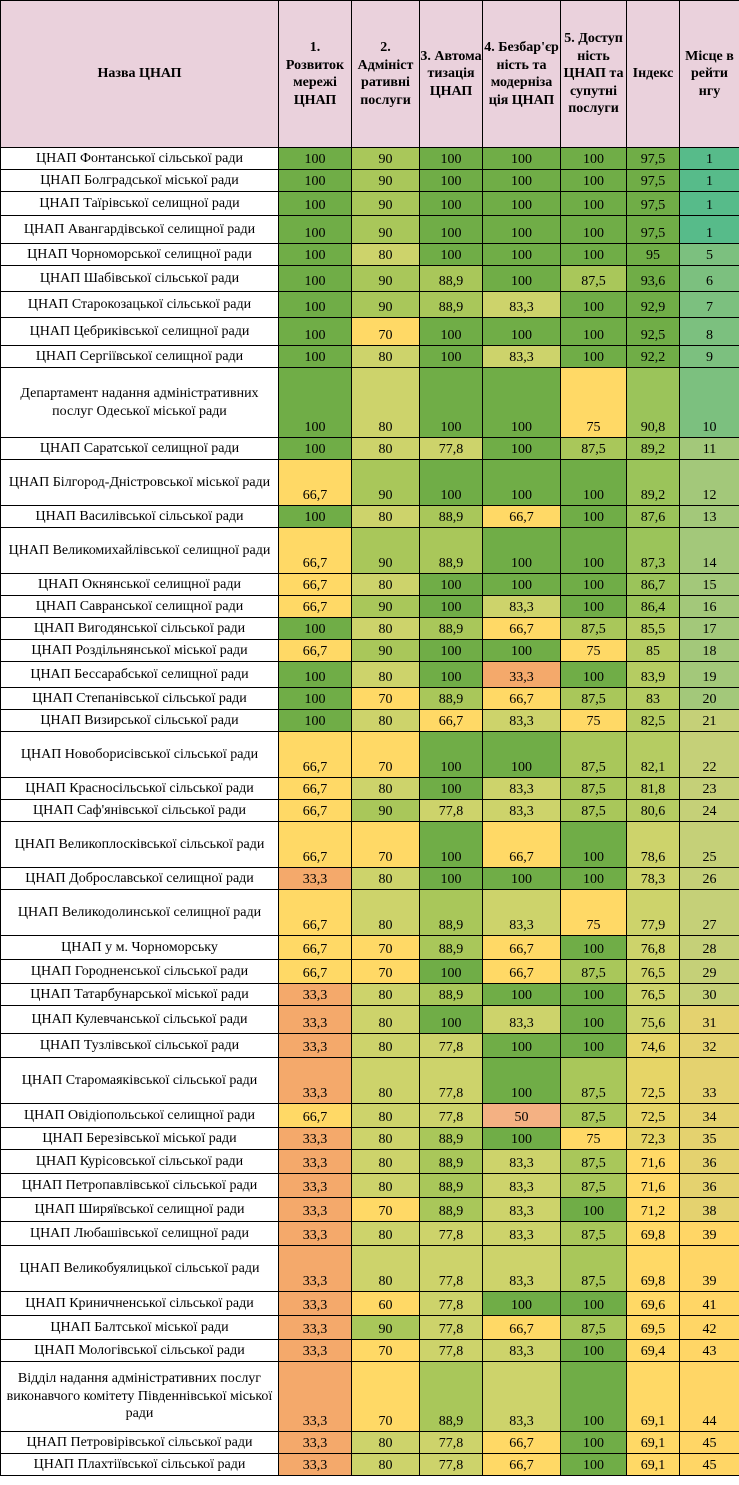 The image size is (739, 1485). What do you see at coordinates (653, 1185) in the screenshot?
I see `index-value: 71,6` at bounding box center [653, 1185].